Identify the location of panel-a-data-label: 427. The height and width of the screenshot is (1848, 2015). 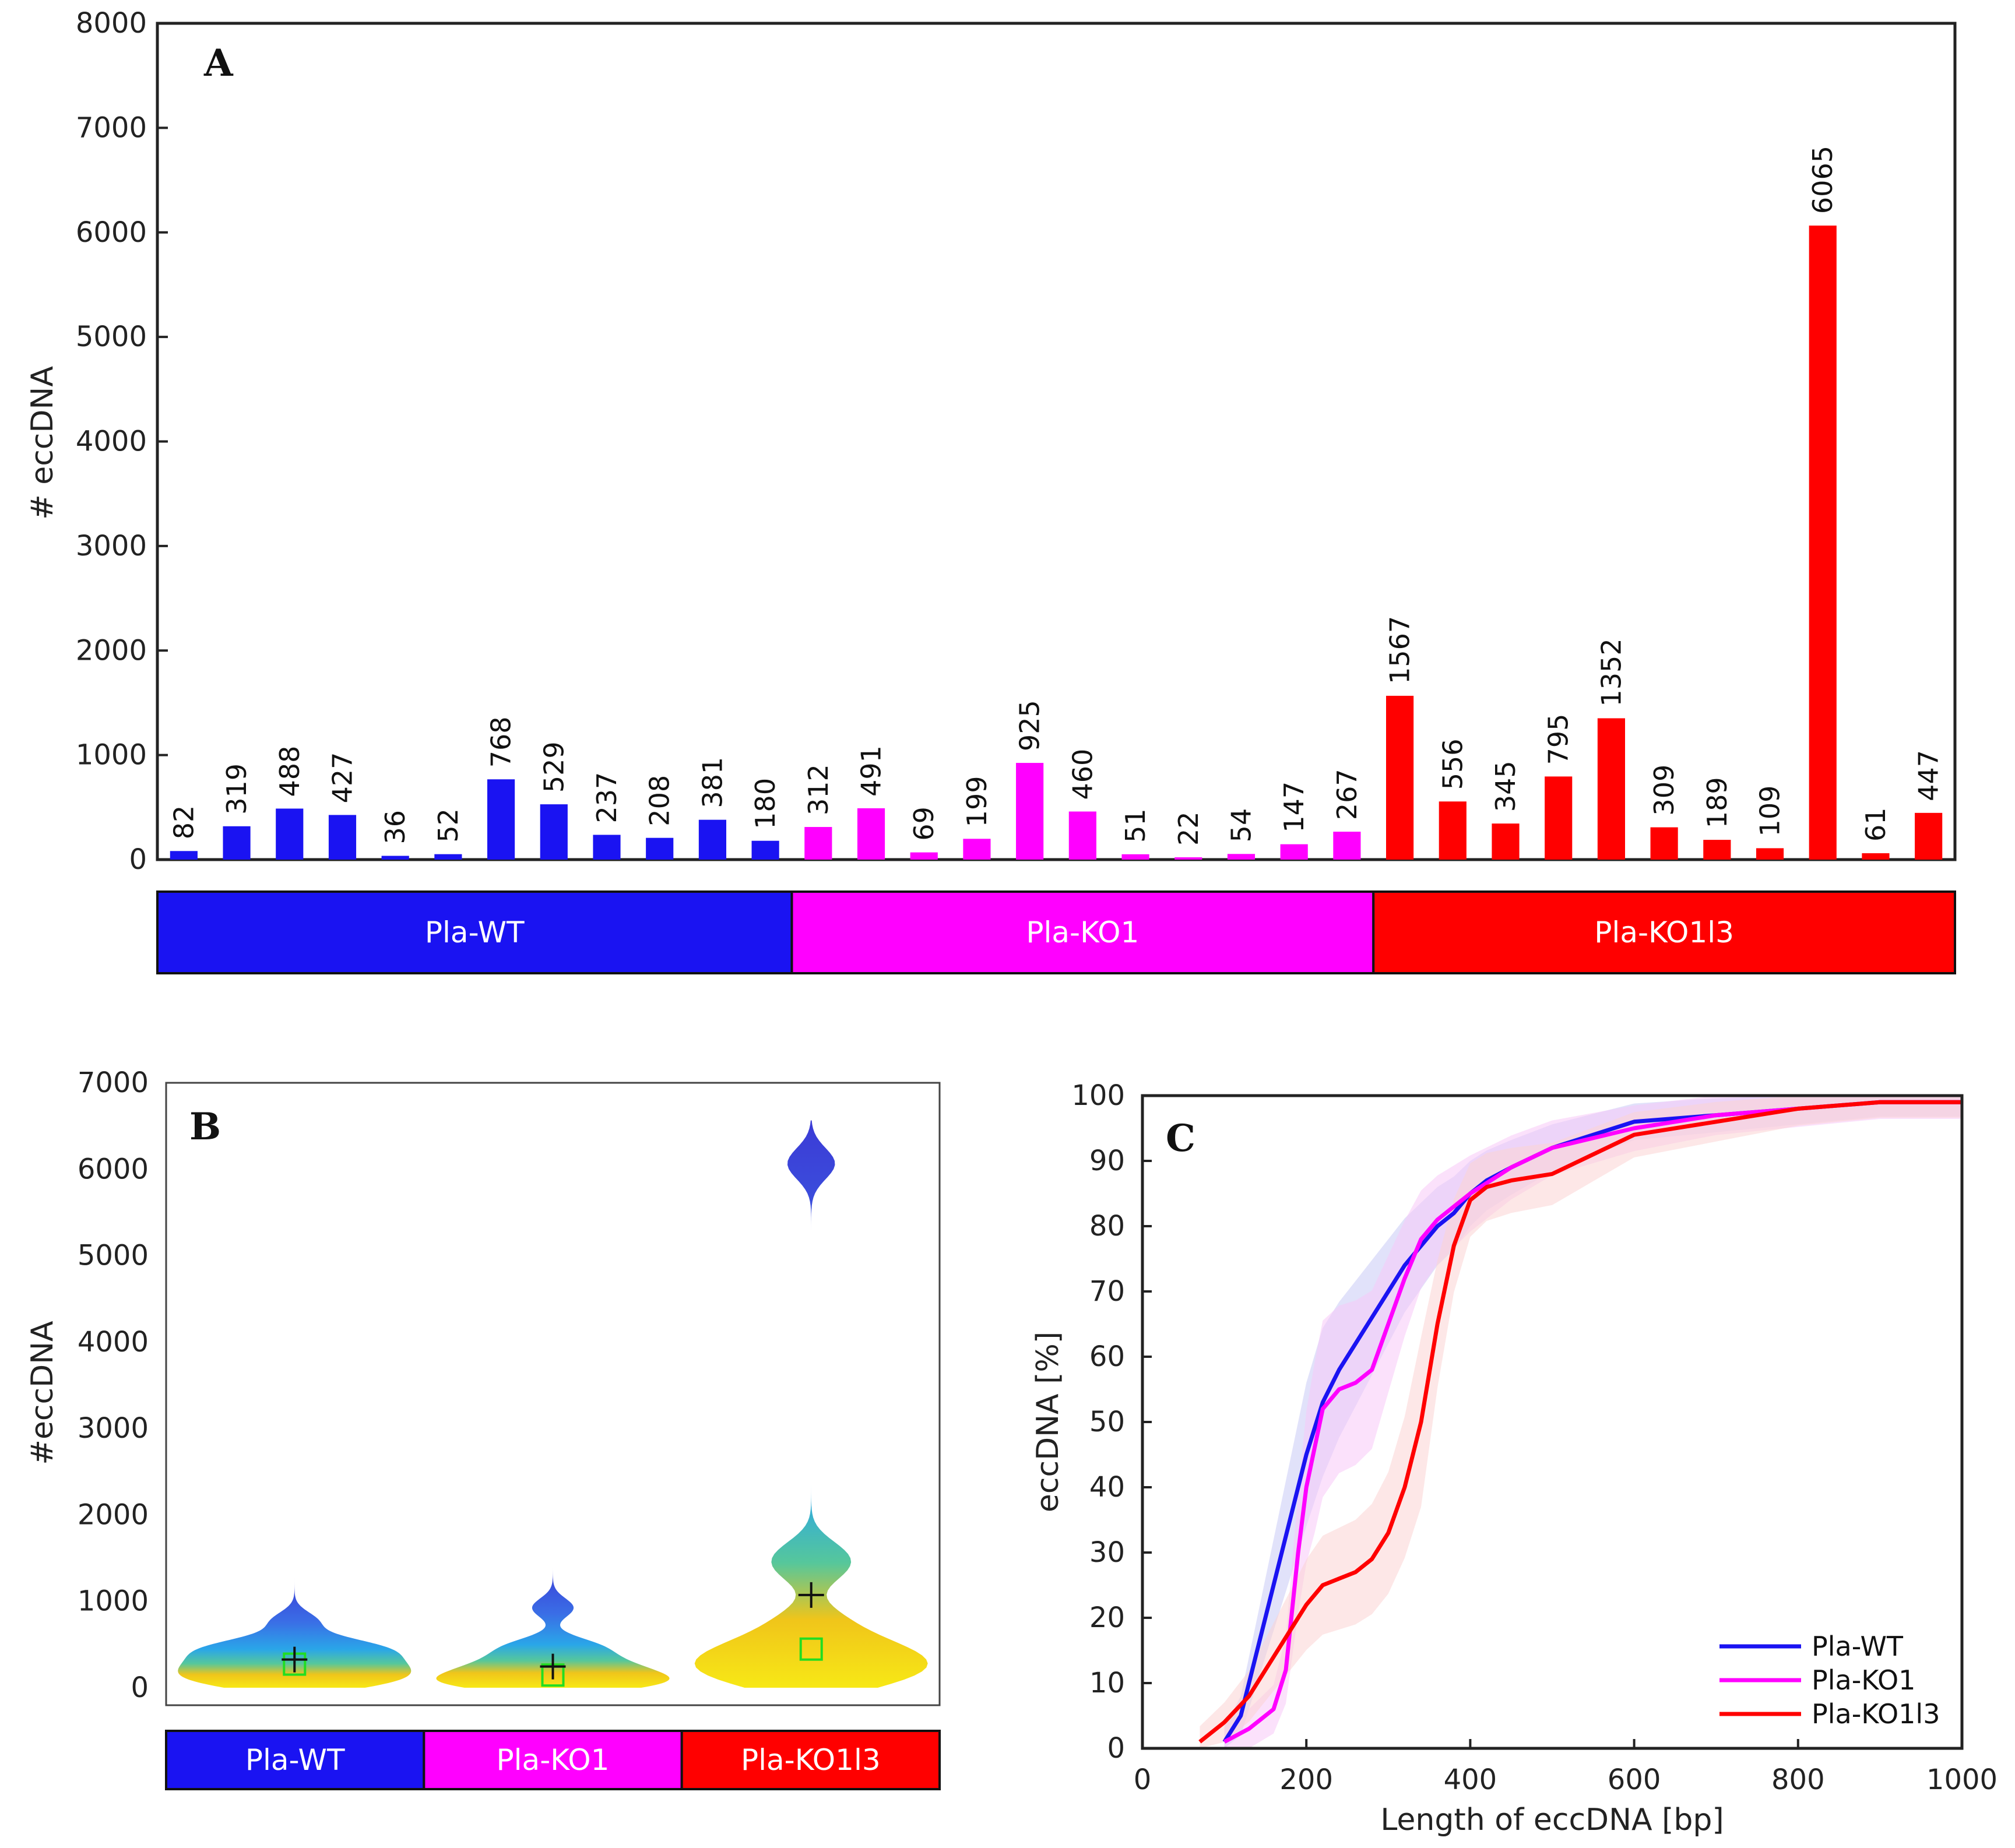
(342, 778).